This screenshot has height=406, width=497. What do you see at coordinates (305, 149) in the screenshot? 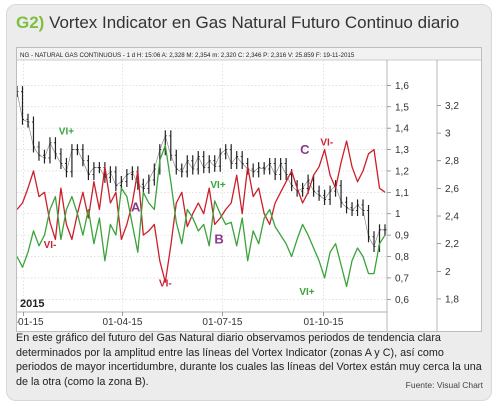
I see `annotation-label: C` at bounding box center [305, 149].